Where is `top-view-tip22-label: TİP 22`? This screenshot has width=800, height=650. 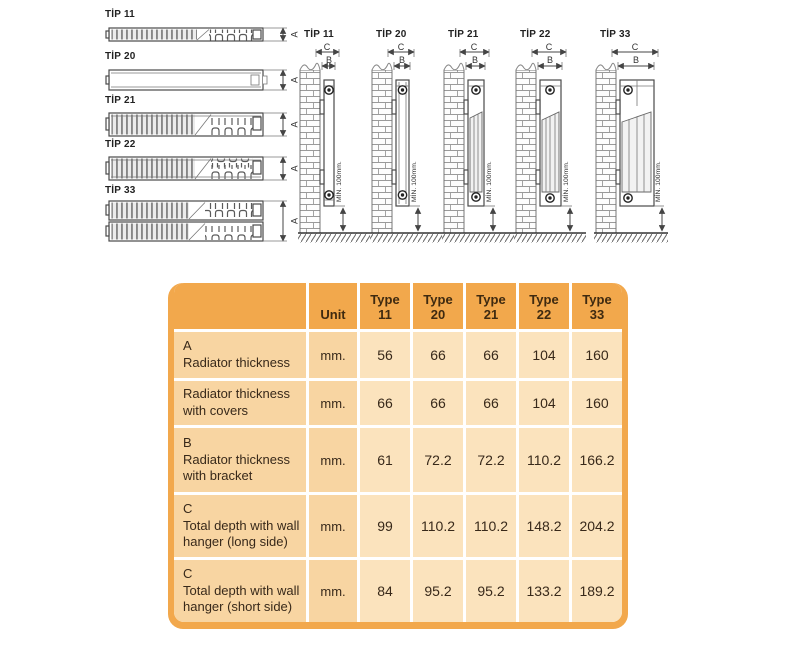
top-view-tip22-label: TİP 22 is located at coordinates (120, 144).